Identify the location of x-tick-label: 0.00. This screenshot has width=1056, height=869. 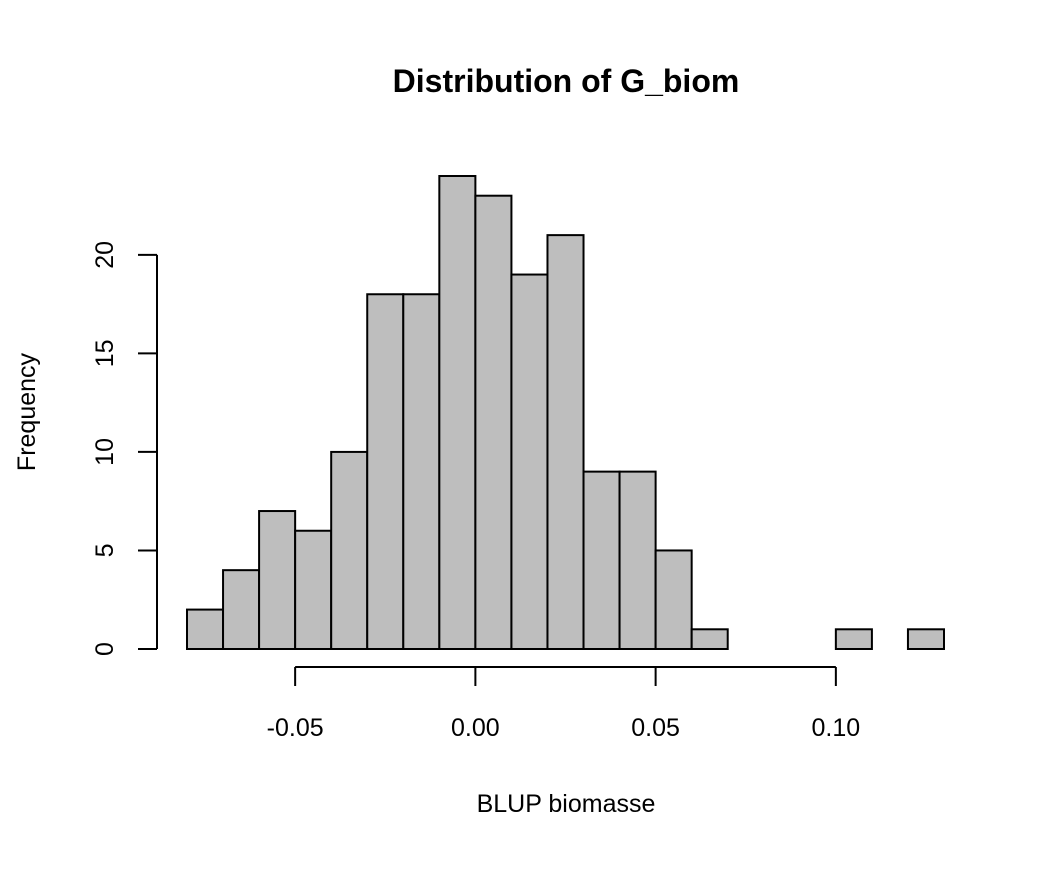
(475, 728).